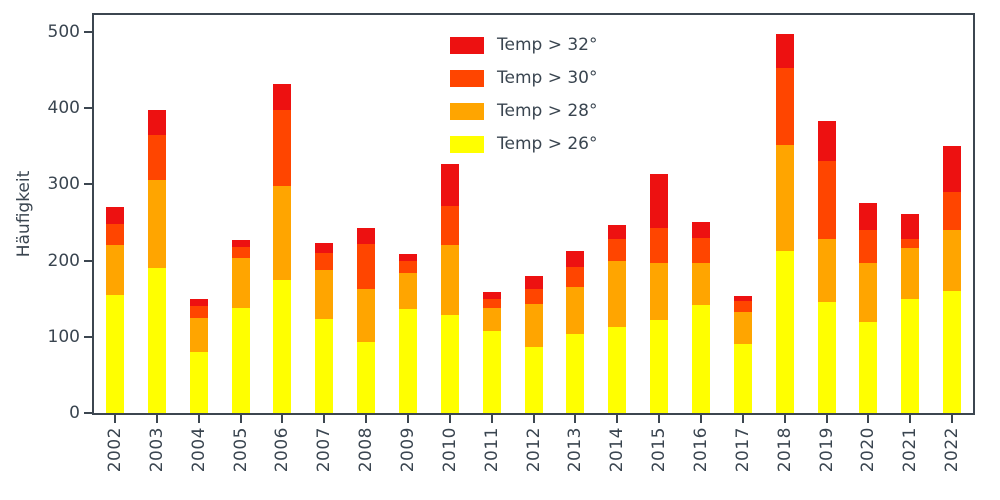 This screenshot has height=500, width=1000. I want to click on bar-2006, so click(282, 248).